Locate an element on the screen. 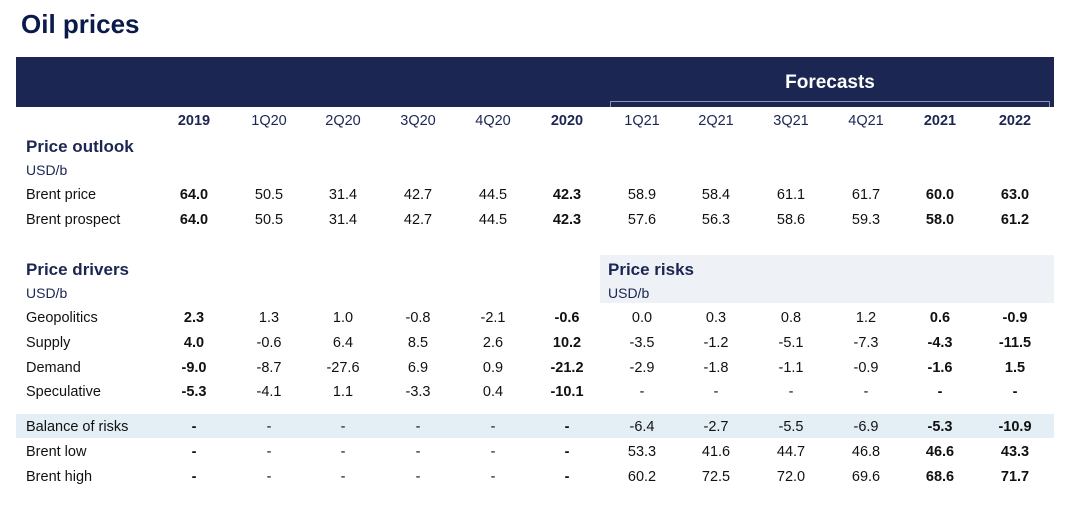 Image resolution: width=1072 pixels, height=514 pixels. forecasts-bracket is located at coordinates (830, 104).